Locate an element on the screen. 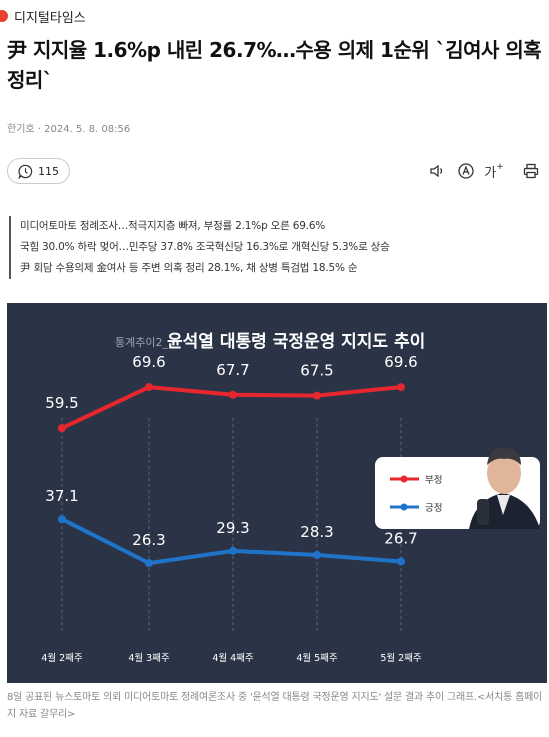  data-label: 37.1 is located at coordinates (61, 496).